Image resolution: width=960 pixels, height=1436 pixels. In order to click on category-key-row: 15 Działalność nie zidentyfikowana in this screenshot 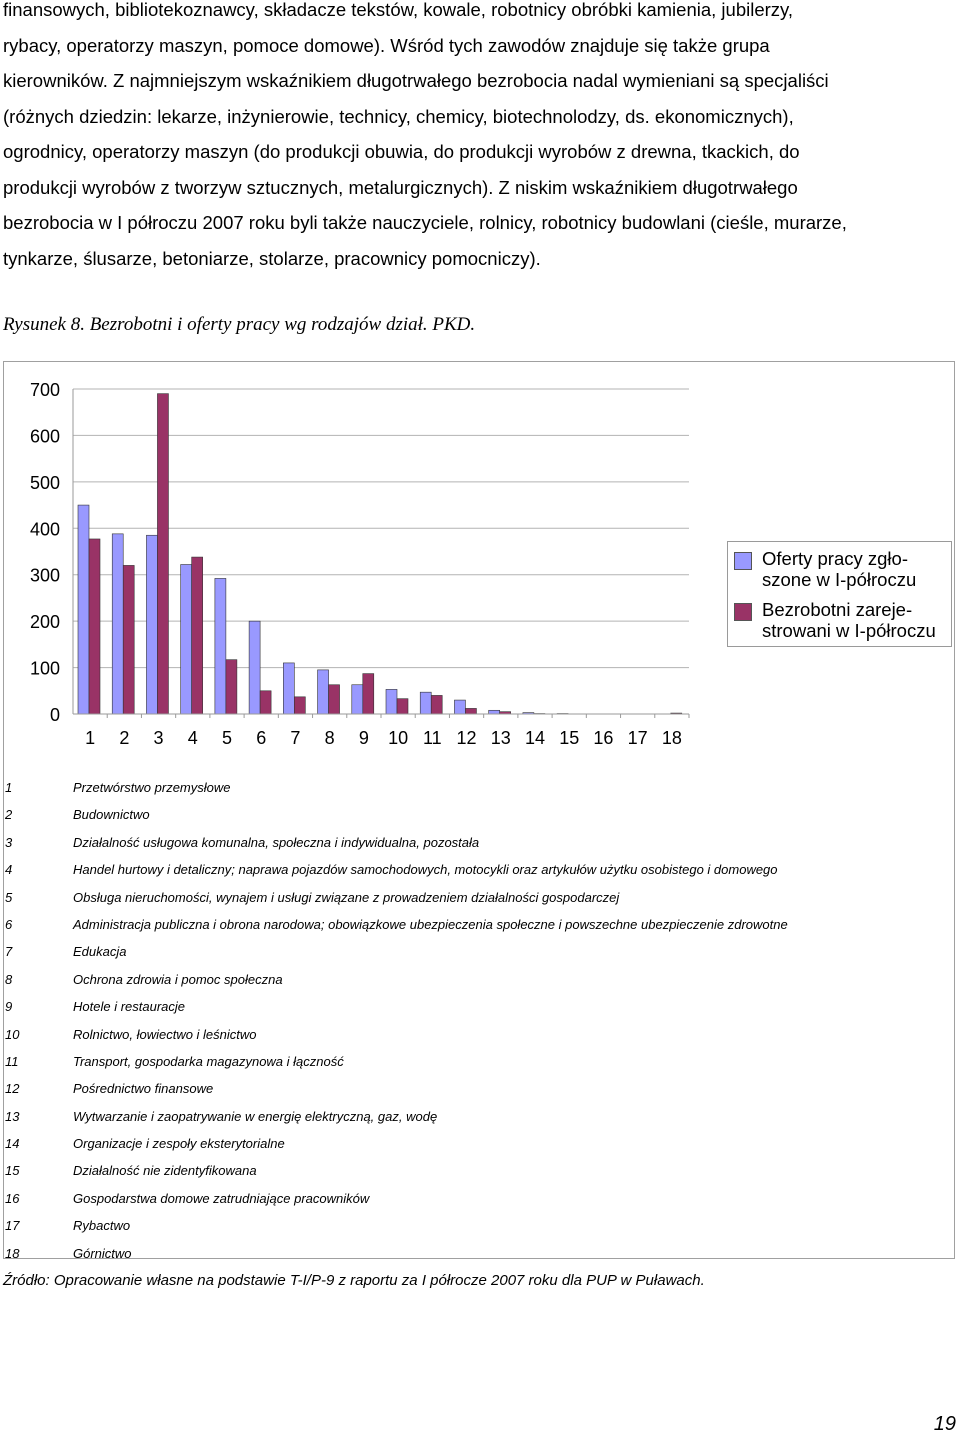, I will do `click(475, 1170)`.